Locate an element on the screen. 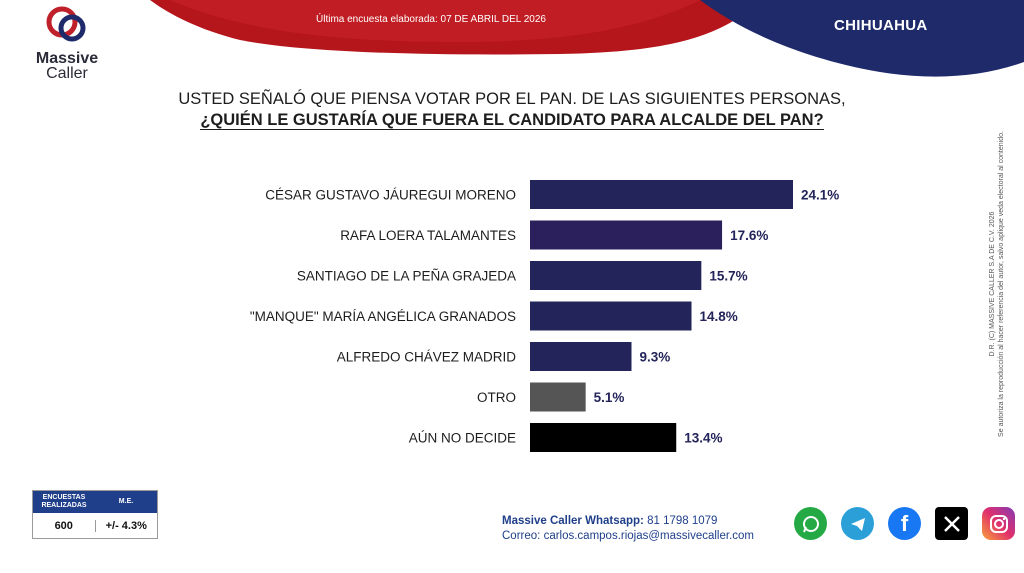 Image resolution: width=1024 pixels, height=573 pixels. facebook-icon: f is located at coordinates (904, 523).